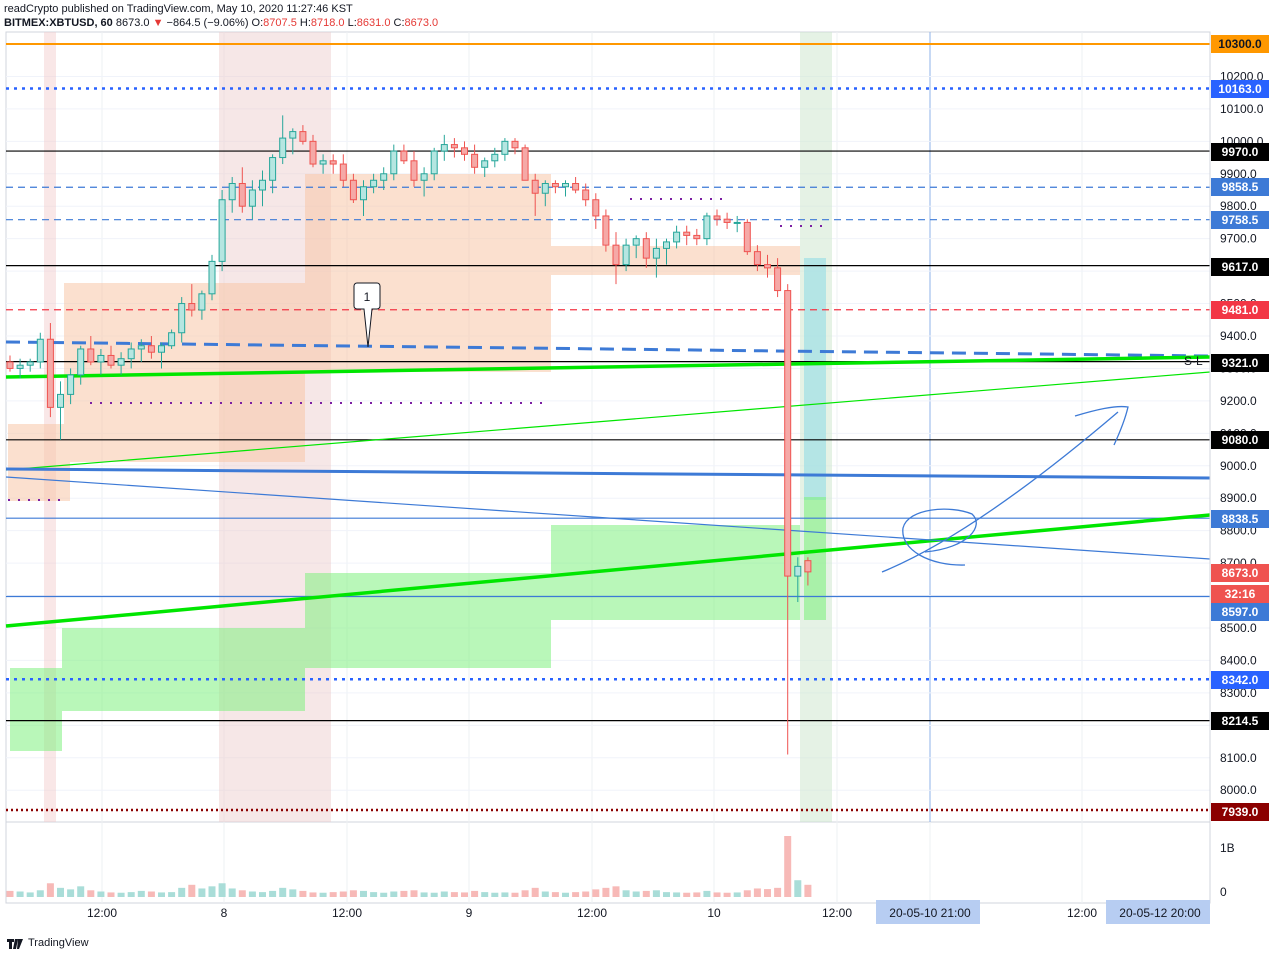  I want to click on trendline-green-support, so click(608, 570).